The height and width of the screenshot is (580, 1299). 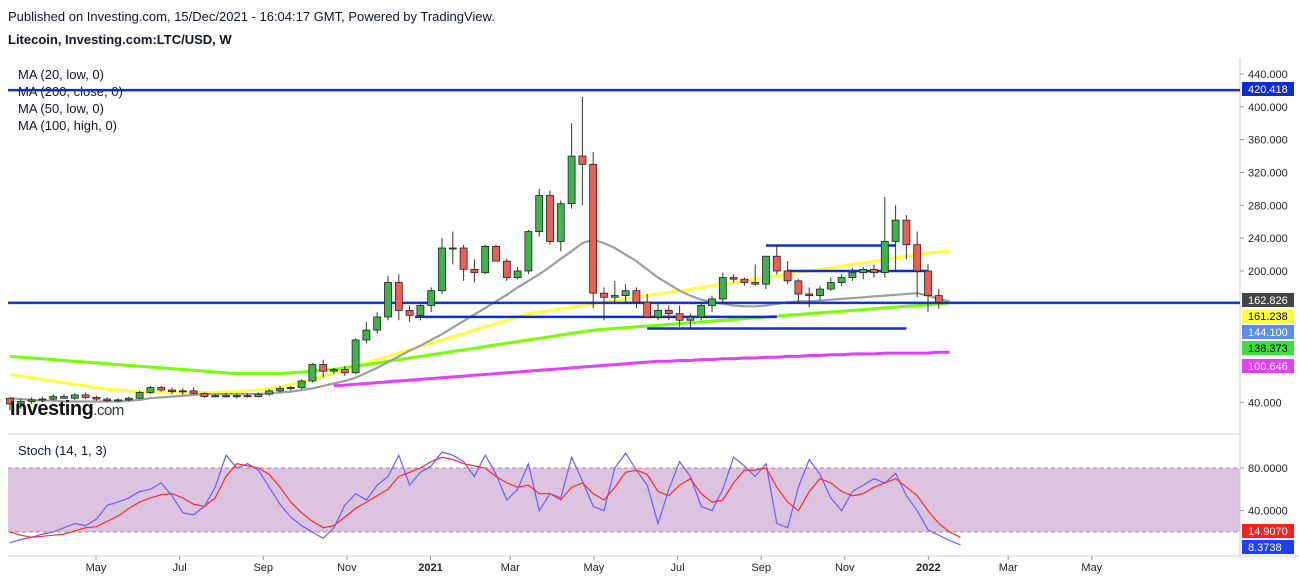 I want to click on price-tag: 100.646, so click(x=1268, y=366).